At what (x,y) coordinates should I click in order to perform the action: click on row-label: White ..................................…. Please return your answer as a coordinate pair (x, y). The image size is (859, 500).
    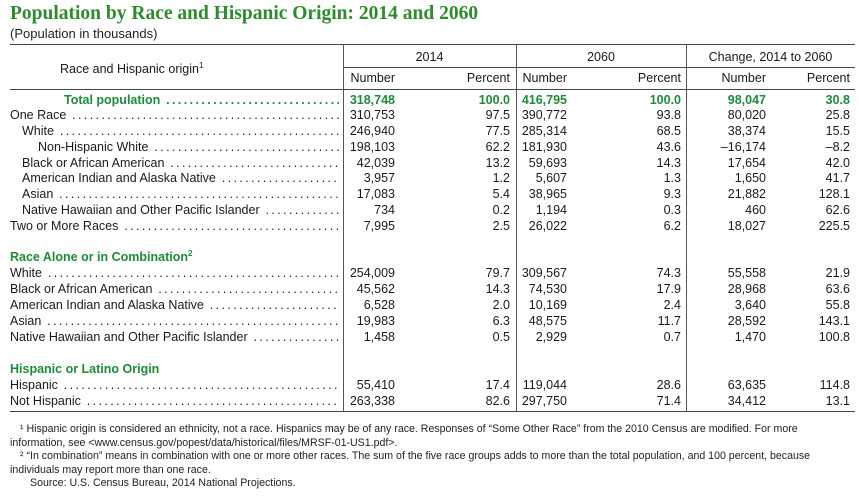
    Looking at the image, I should click on (180, 131).